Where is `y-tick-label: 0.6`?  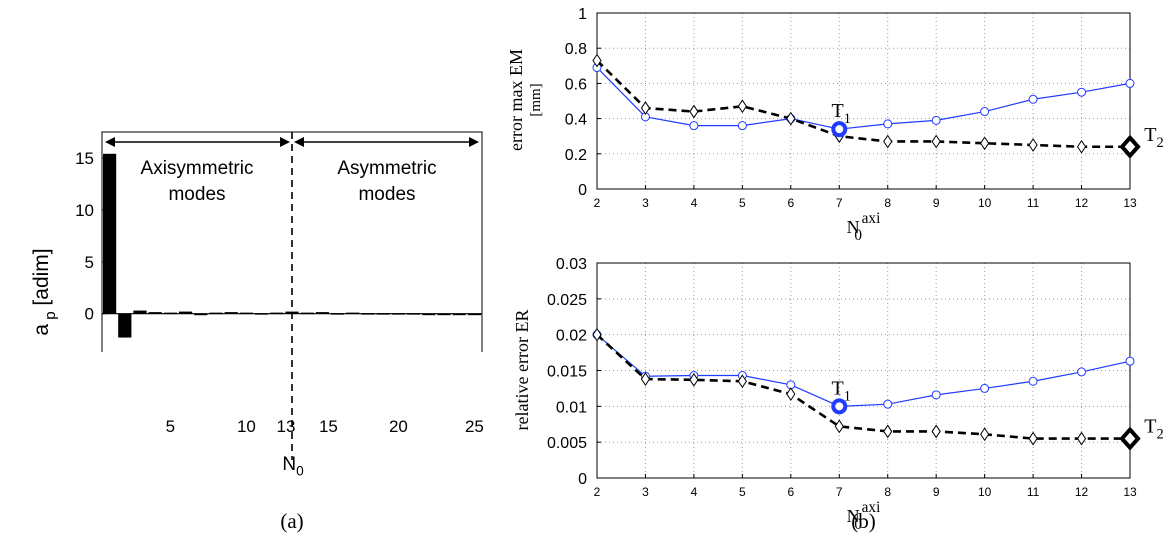
y-tick-label: 0.6 is located at coordinates (576, 84).